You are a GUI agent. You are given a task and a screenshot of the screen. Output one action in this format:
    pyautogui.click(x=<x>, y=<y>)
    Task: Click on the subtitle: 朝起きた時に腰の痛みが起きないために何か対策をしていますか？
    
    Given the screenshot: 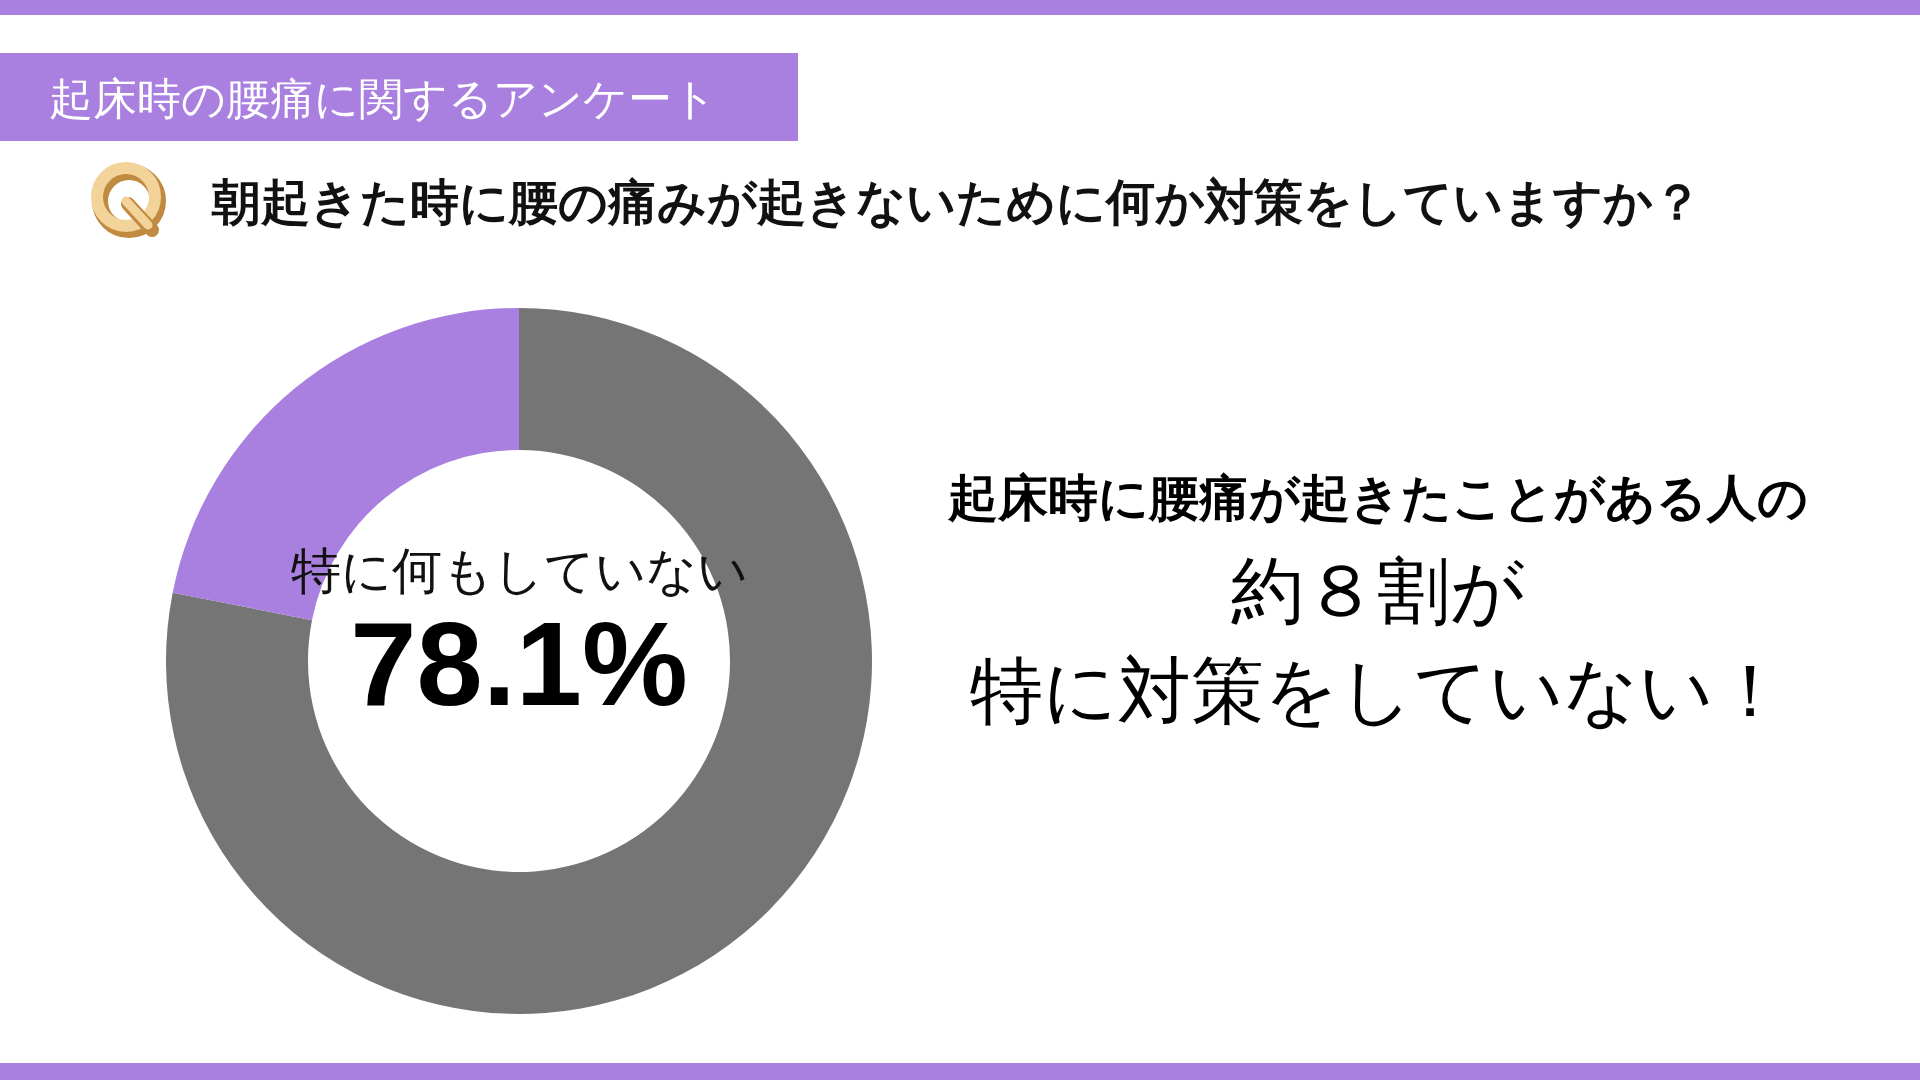 What is the action you would take?
    pyautogui.click(x=957, y=202)
    